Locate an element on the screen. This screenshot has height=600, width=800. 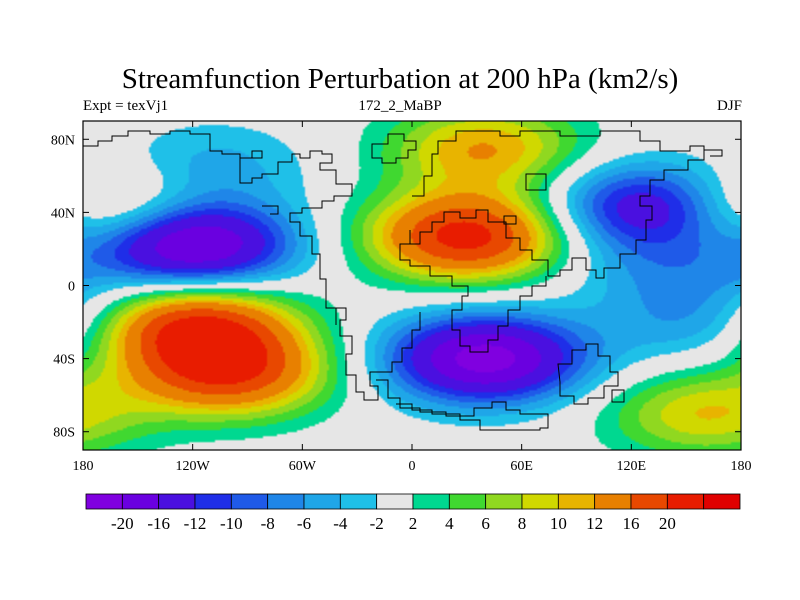
eurasia-outline is located at coordinates (557, 204).